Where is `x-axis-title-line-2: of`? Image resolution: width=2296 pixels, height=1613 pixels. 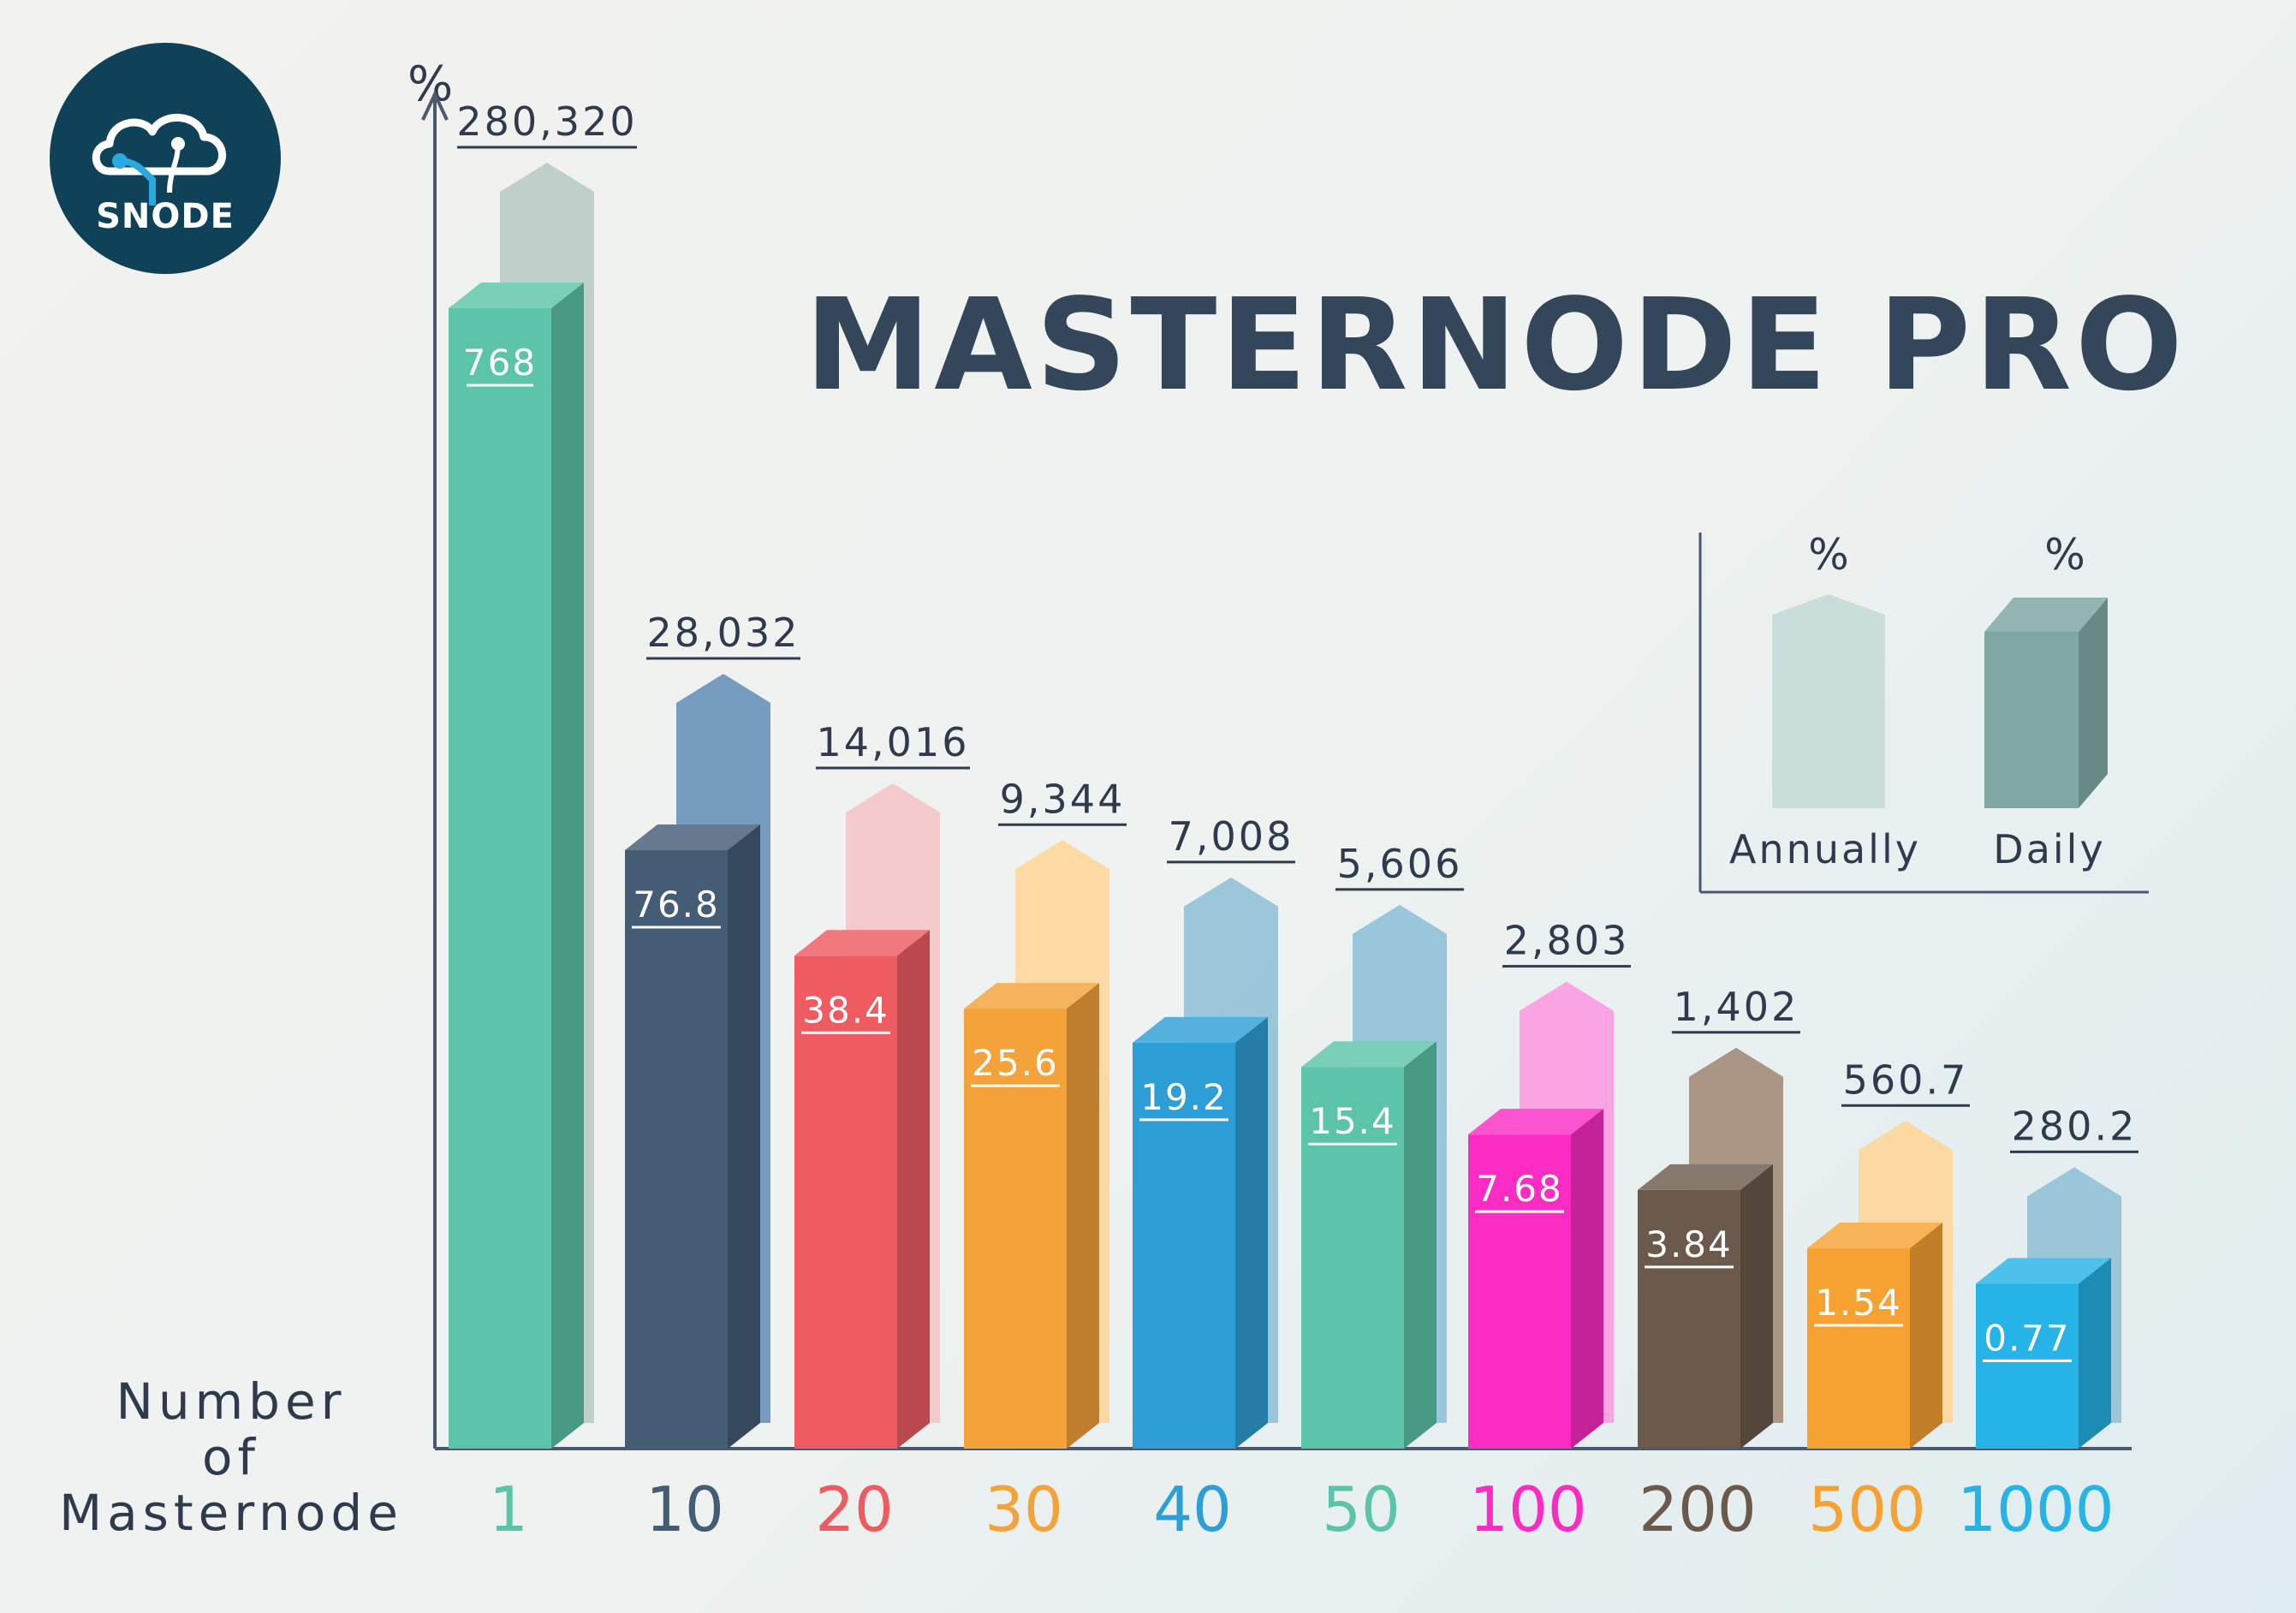 x-axis-title-line-2: of is located at coordinates (231, 1457).